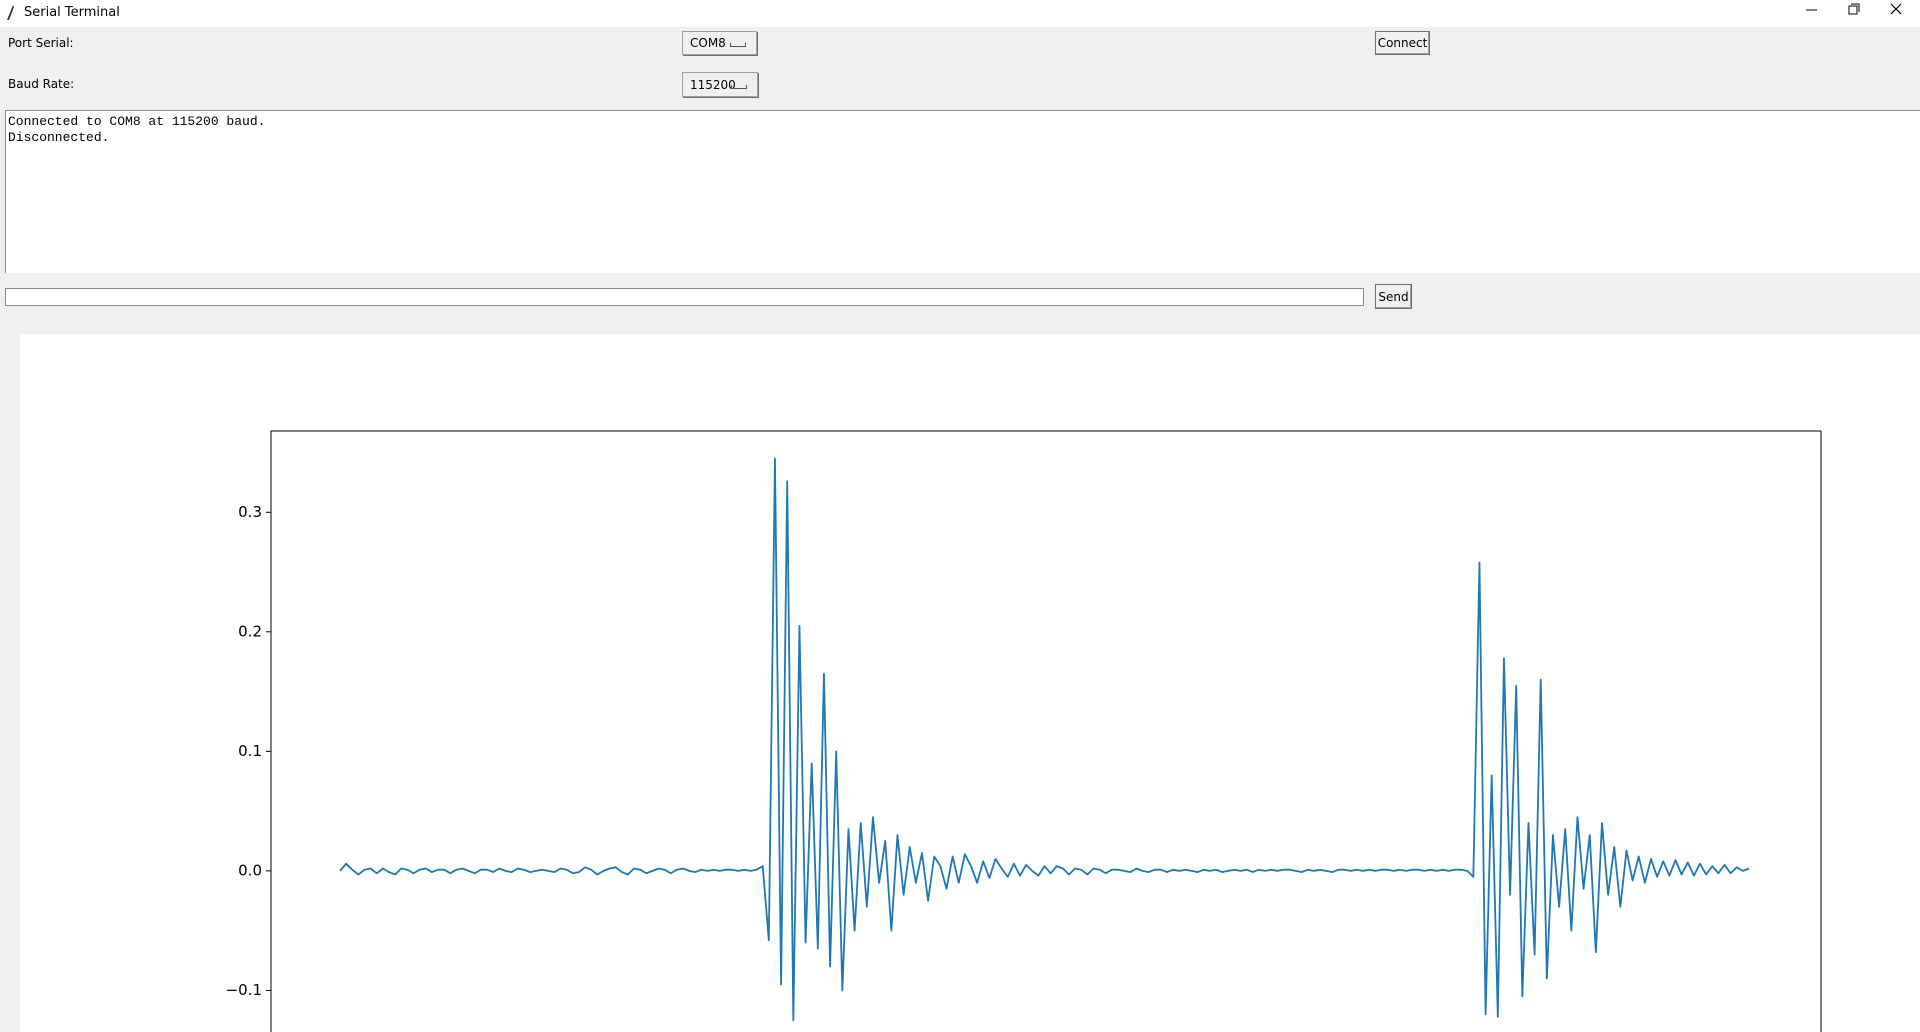 This screenshot has width=1920, height=1032. What do you see at coordinates (72, 12) in the screenshot?
I see `window-title: Serial Terminal` at bounding box center [72, 12].